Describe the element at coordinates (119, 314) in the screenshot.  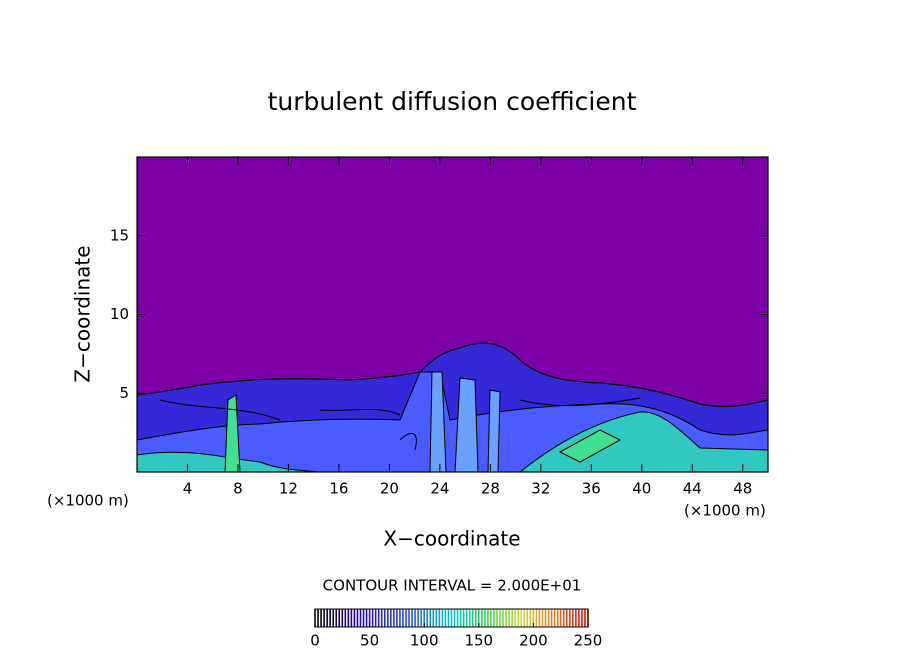
I see `y-tick-label: 10` at that location.